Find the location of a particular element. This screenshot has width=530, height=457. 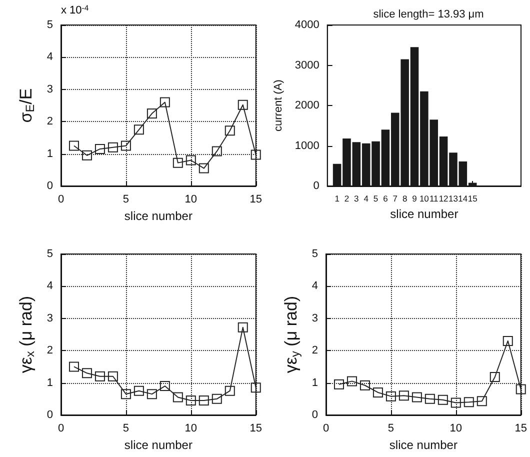

x-tick-label: 7 is located at coordinates (395, 199).